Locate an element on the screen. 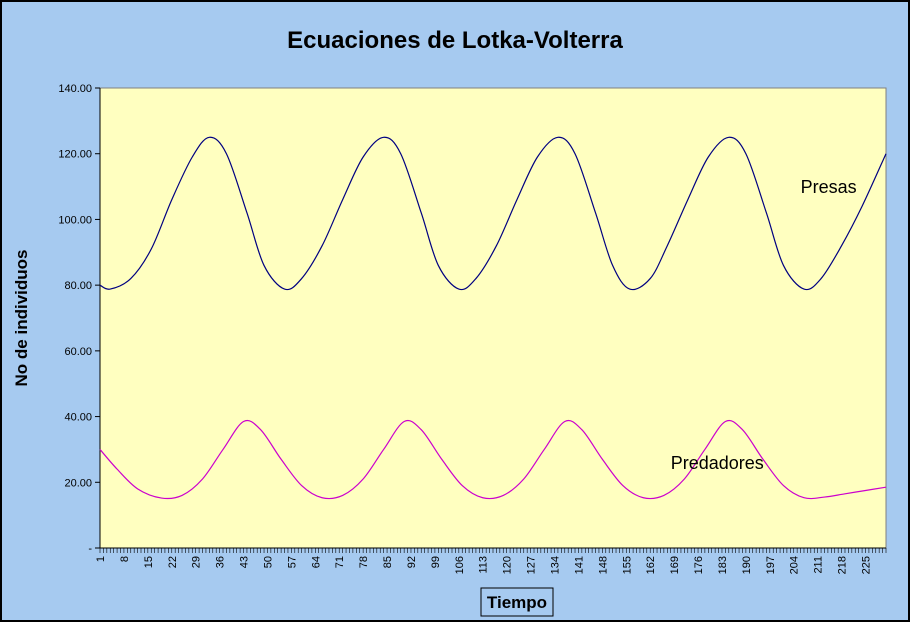  x-tick-label: 57 is located at coordinates (292, 562).